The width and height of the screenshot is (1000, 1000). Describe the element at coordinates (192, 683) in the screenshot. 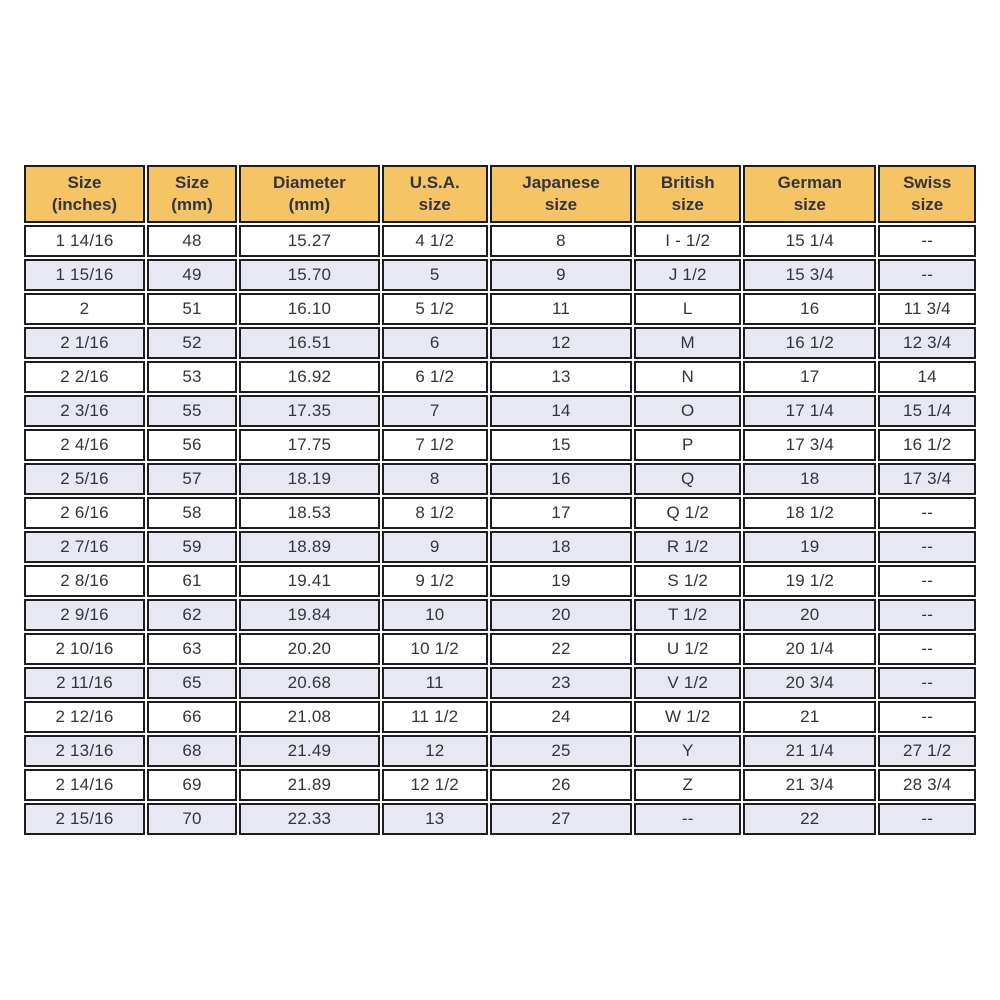

I see `table-cell: 65` at that location.